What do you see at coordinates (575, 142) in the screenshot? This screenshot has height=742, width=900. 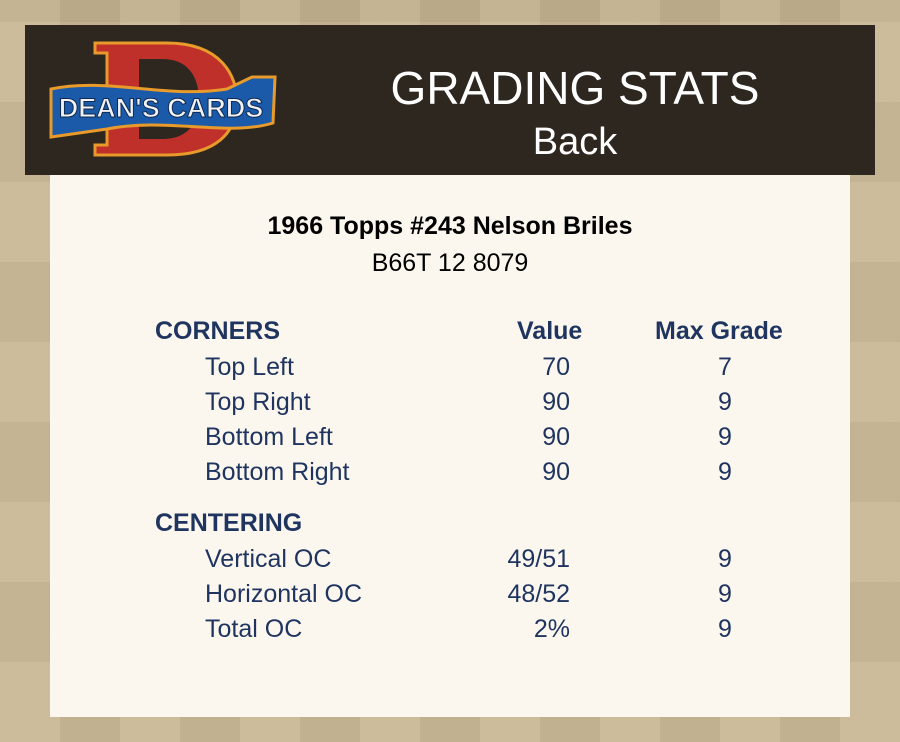 I see `page-subtitle: Back` at bounding box center [575, 142].